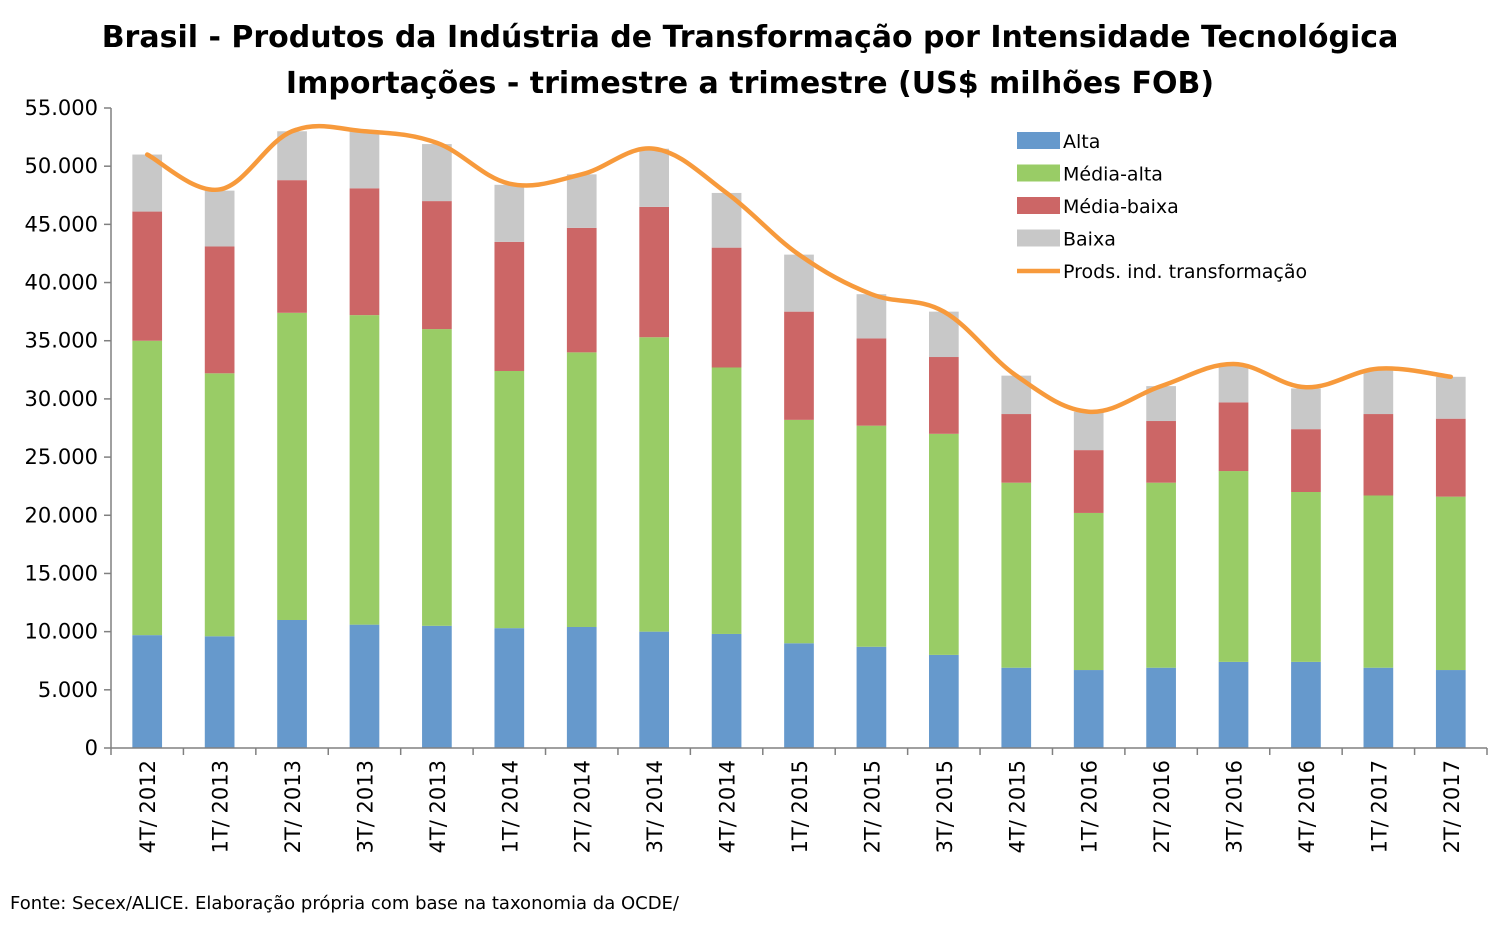 Image resolution: width=1500 pixels, height=927 pixels. What do you see at coordinates (1162, 806) in the screenshot?
I see `x-tick-label: 2T/ 2016` at bounding box center [1162, 806].